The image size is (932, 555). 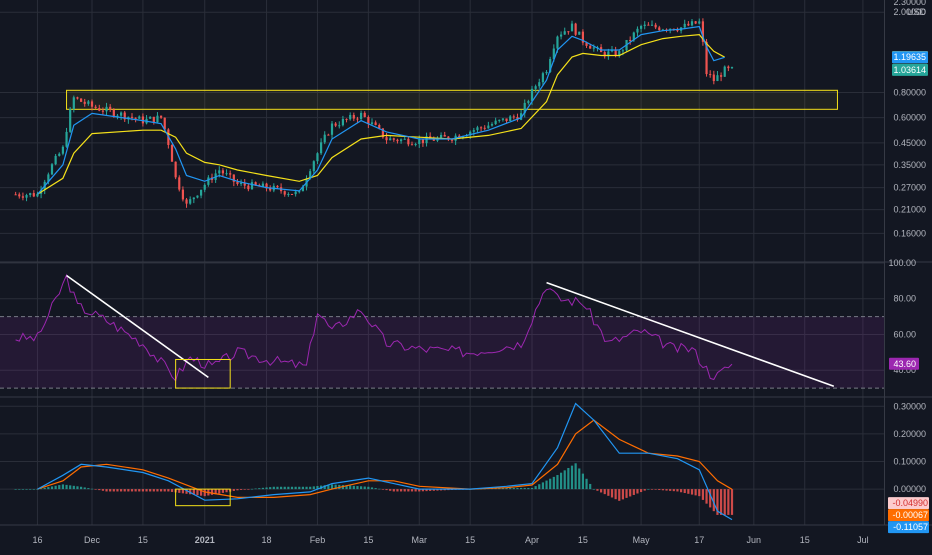 What do you see at coordinates (909, 57) in the screenshot?
I see `price-badge-label: 1.19635` at bounding box center [909, 57].